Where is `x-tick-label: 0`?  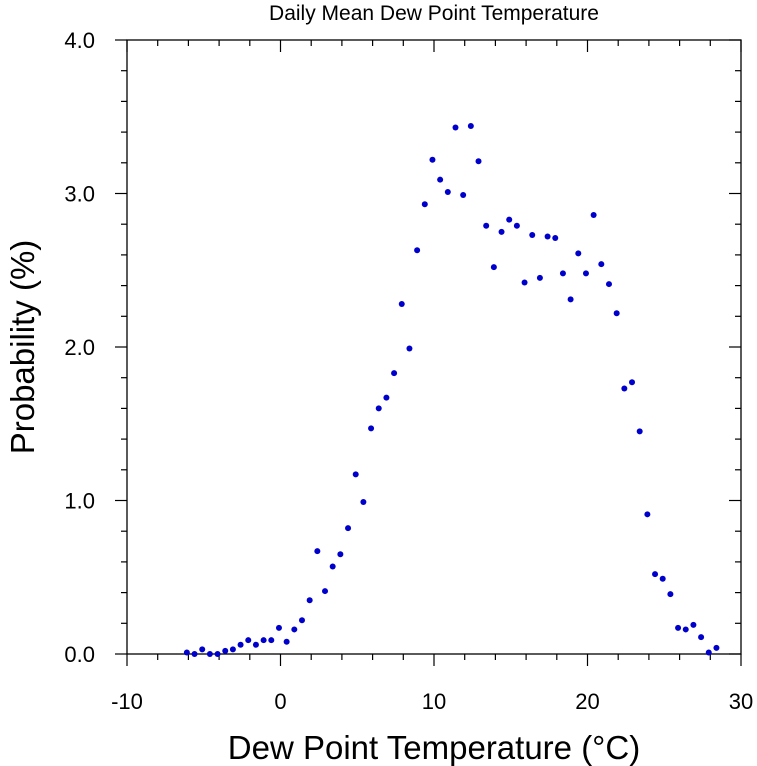 x-tick-label: 0 is located at coordinates (280, 701).